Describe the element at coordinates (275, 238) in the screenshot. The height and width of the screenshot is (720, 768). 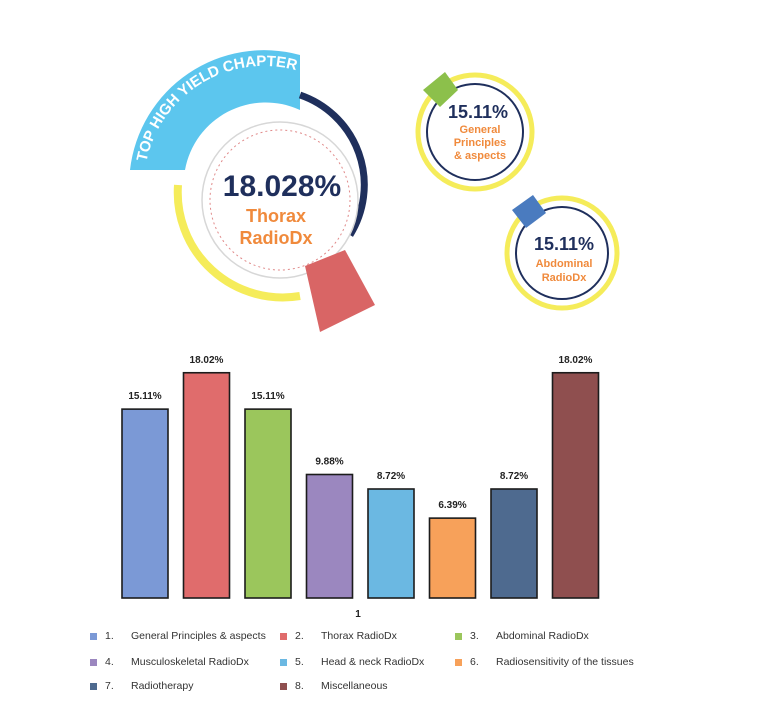
I see `main-label-line2: RadioDx` at that location.